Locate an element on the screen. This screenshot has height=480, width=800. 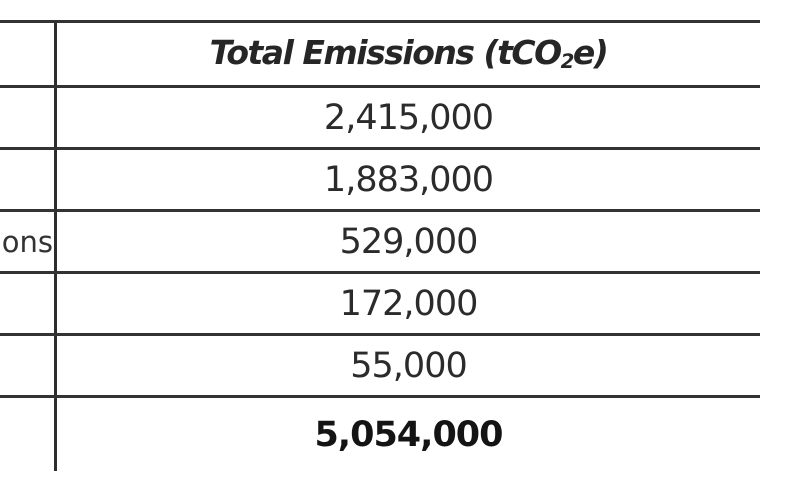
table-row: 1,883,000 is located at coordinates (380, 181).